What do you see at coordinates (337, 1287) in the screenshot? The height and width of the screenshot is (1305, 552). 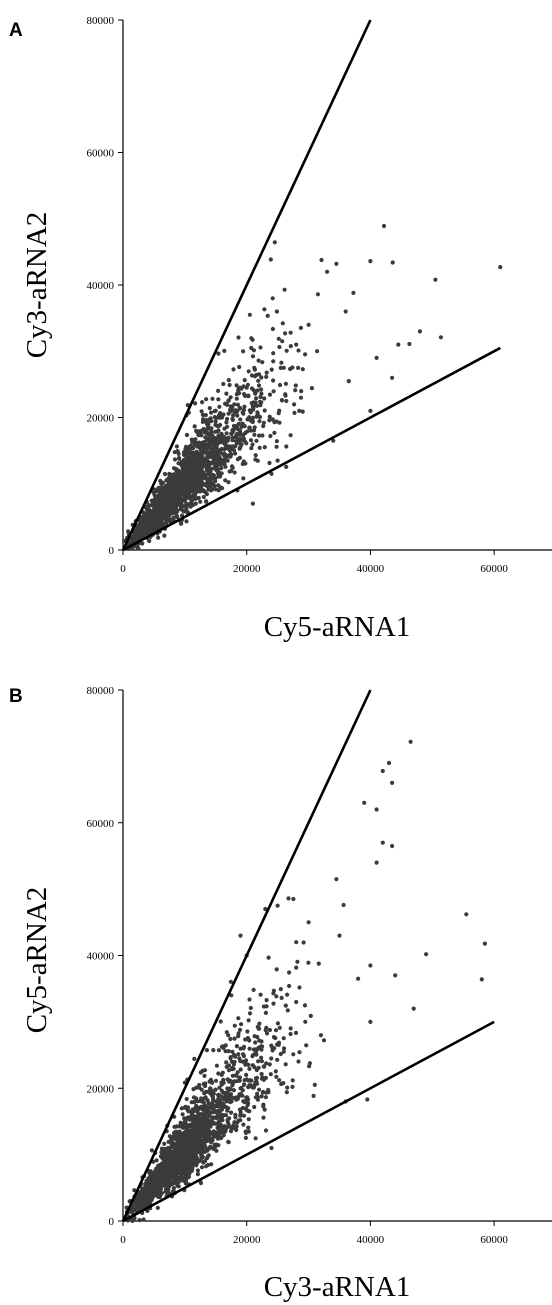 I see `x-axis-title-b: Cy3-aRNA1` at bounding box center [337, 1287].